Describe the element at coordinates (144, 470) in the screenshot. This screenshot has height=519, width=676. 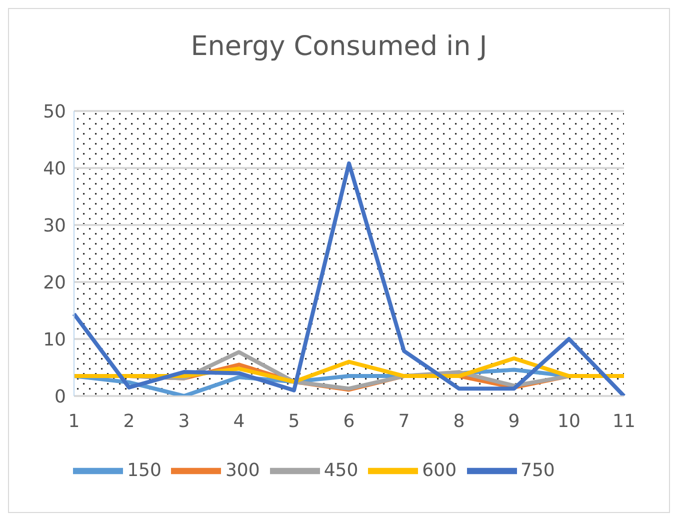
I see `legend-label: 150` at that location.